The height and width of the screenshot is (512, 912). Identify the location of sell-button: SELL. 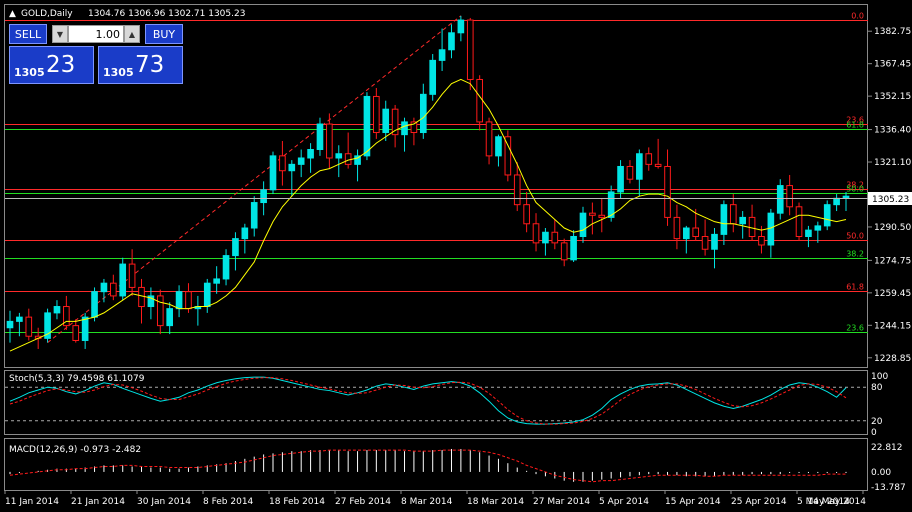
(28, 34).